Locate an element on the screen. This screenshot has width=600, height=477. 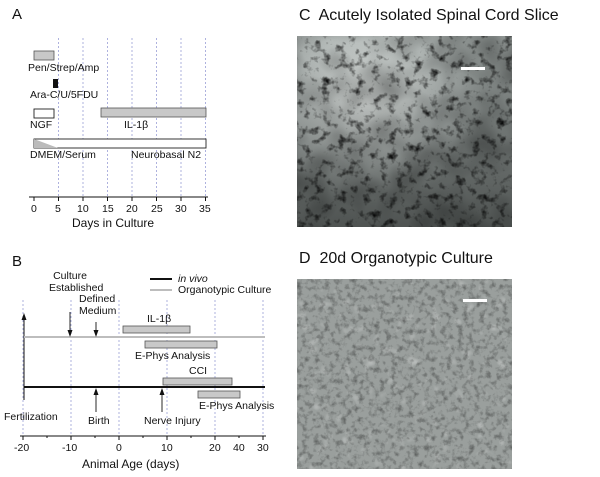
a-tick-label: 20 is located at coordinates (132, 209).